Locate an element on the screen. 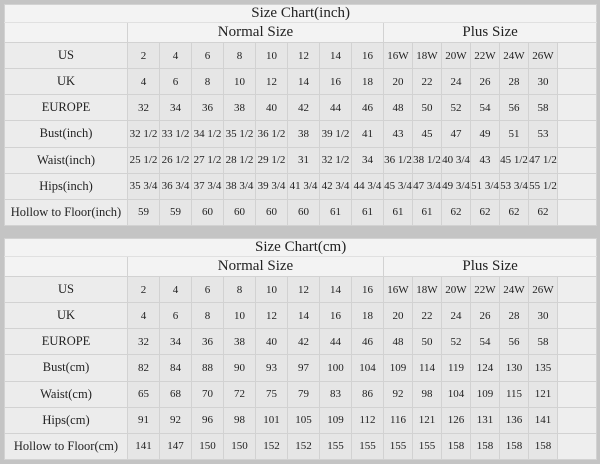 Image resolution: width=600 pixels, height=464 pixels. table-cell: 42 is located at coordinates (303, 108).